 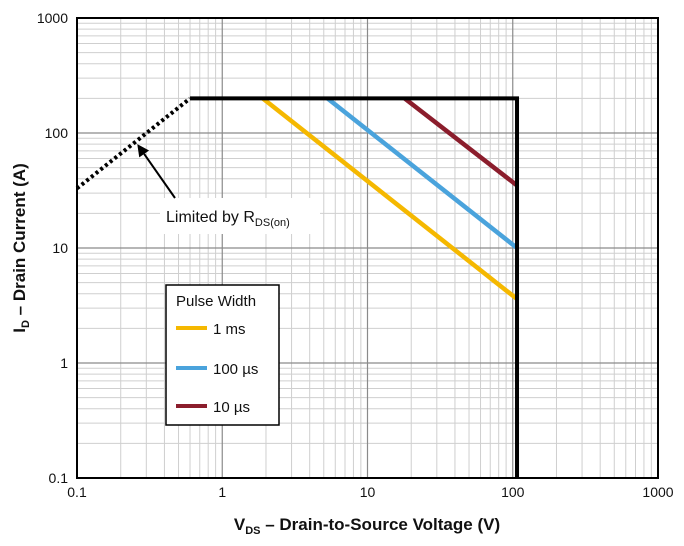 What do you see at coordinates (513, 492) in the screenshot?
I see `x-tick-label: 100` at bounding box center [513, 492].